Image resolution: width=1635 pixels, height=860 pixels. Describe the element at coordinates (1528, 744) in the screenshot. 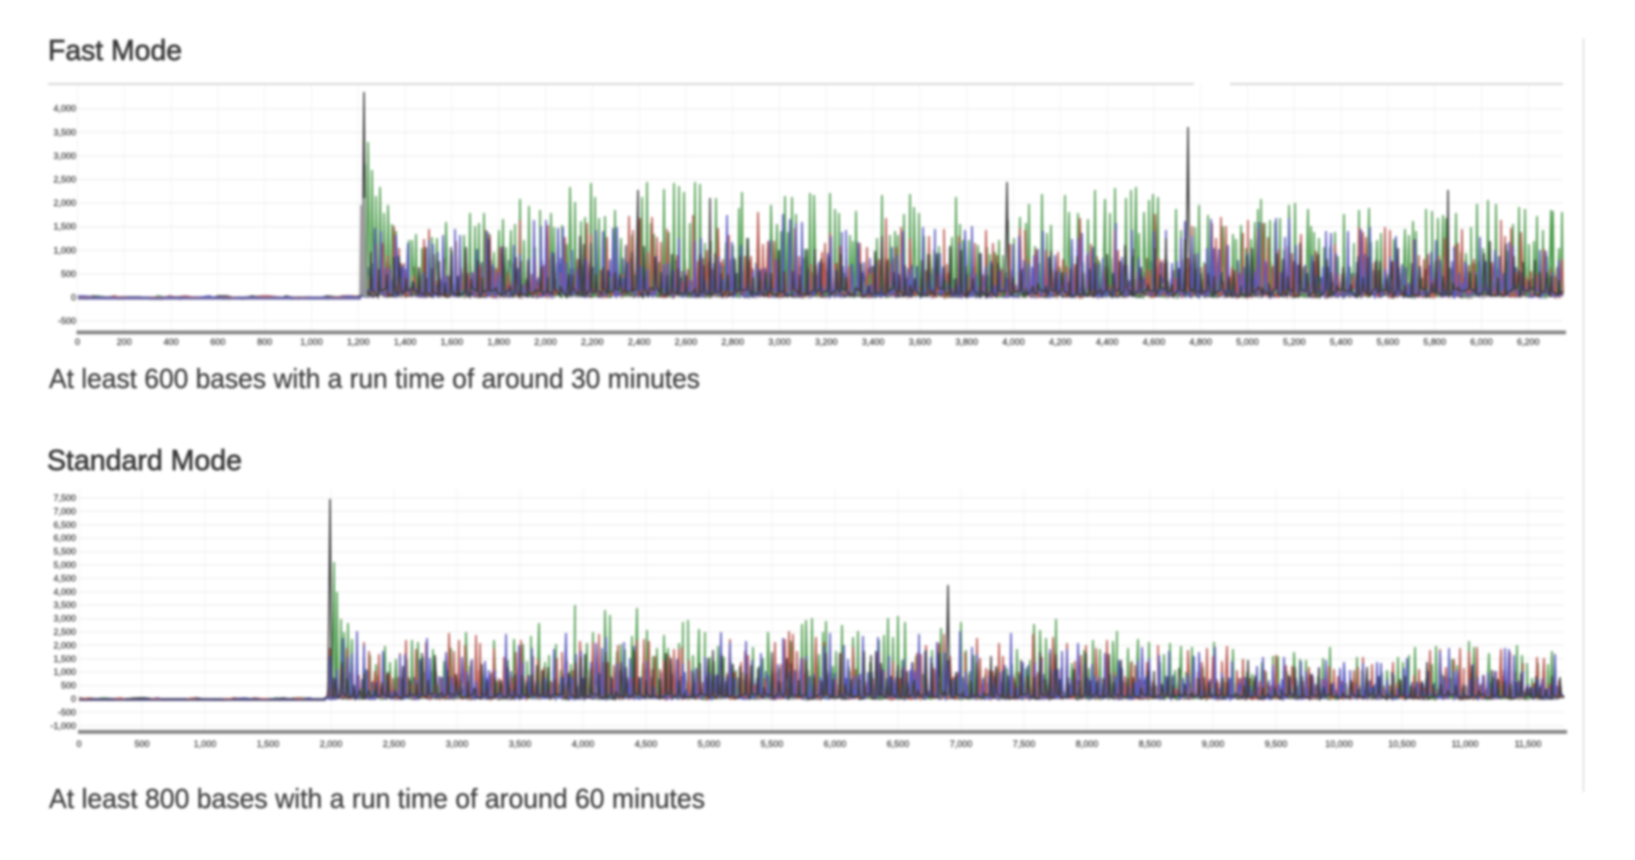

I see `svg-text: 11,500` at that location.